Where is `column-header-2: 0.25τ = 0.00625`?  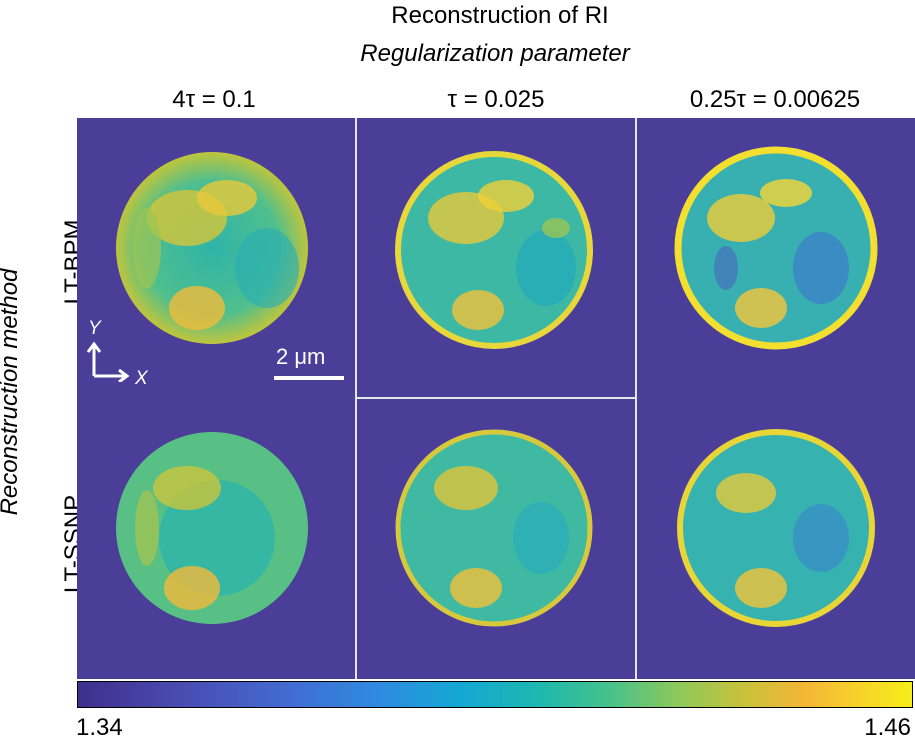
column-header-2: 0.25τ = 0.00625 is located at coordinates (775, 99).